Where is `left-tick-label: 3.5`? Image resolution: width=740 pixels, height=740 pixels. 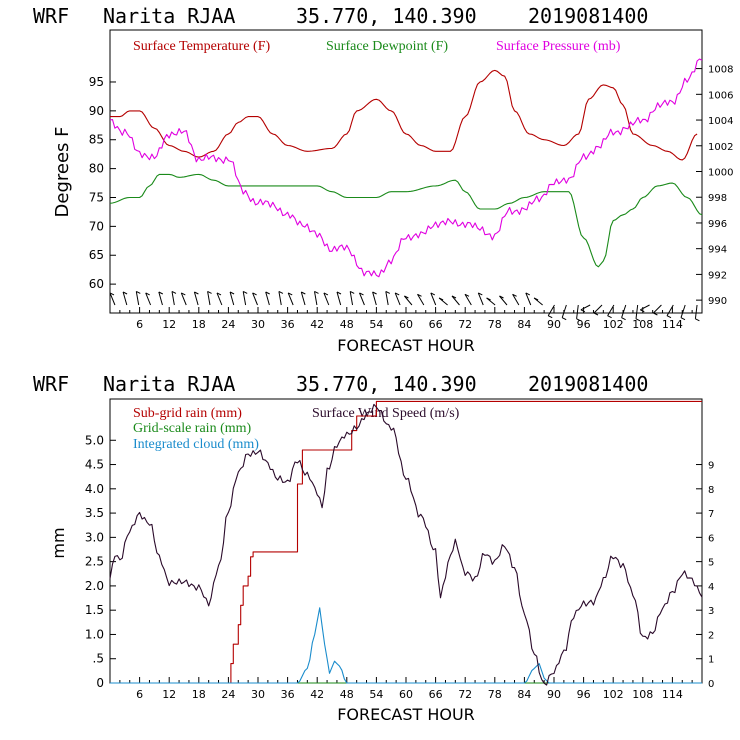 left-tick-label: 3.5 is located at coordinates (94, 513).